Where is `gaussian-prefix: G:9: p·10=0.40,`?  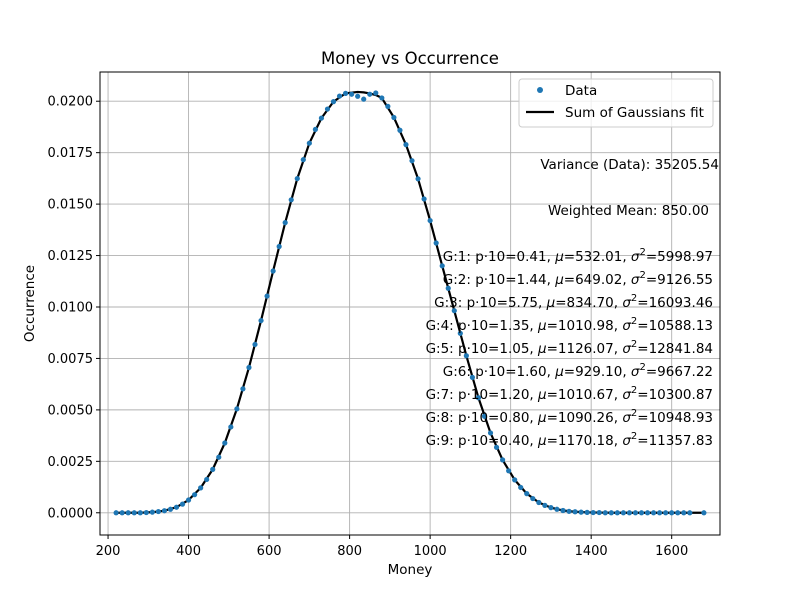 gaussian-prefix: G:9: p·10=0.40, is located at coordinates (482, 441).